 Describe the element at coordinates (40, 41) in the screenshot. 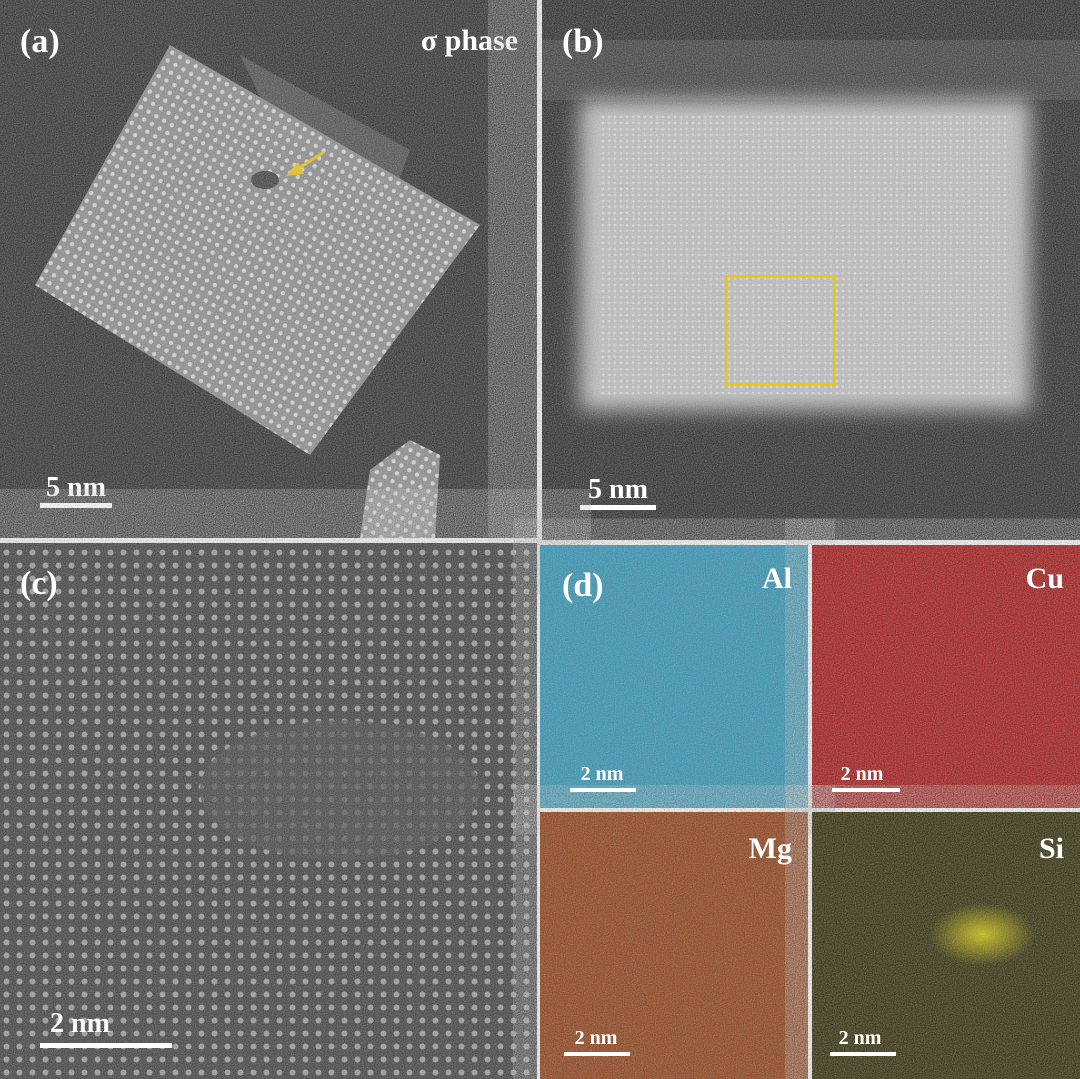

I see `panel-label: (a)` at that location.